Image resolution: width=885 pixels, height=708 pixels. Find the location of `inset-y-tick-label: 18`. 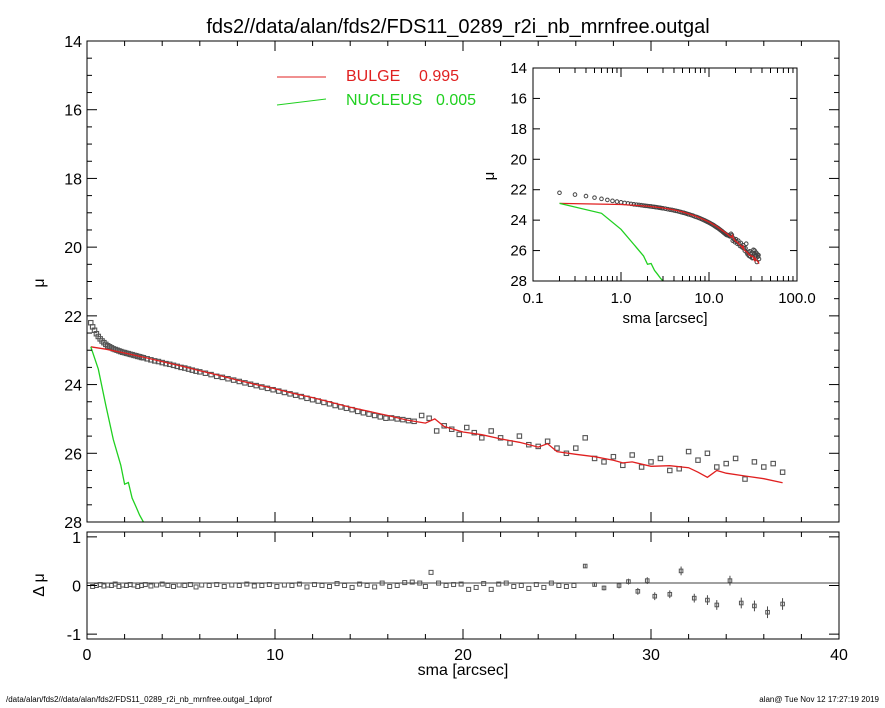

inset-y-tick-label: 18 is located at coordinates (518, 129).